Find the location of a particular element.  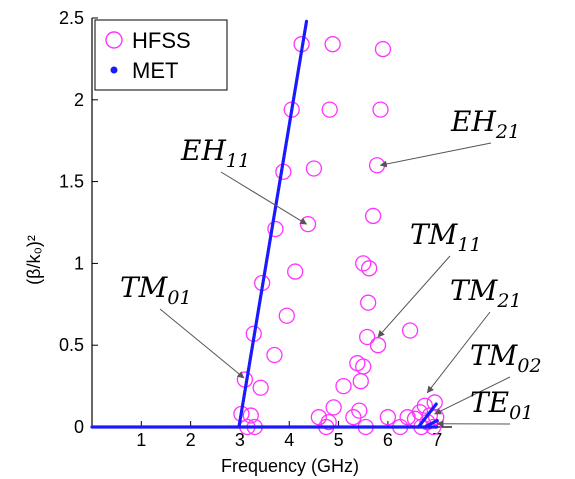

x-tick-label: 6 is located at coordinates (388, 440).